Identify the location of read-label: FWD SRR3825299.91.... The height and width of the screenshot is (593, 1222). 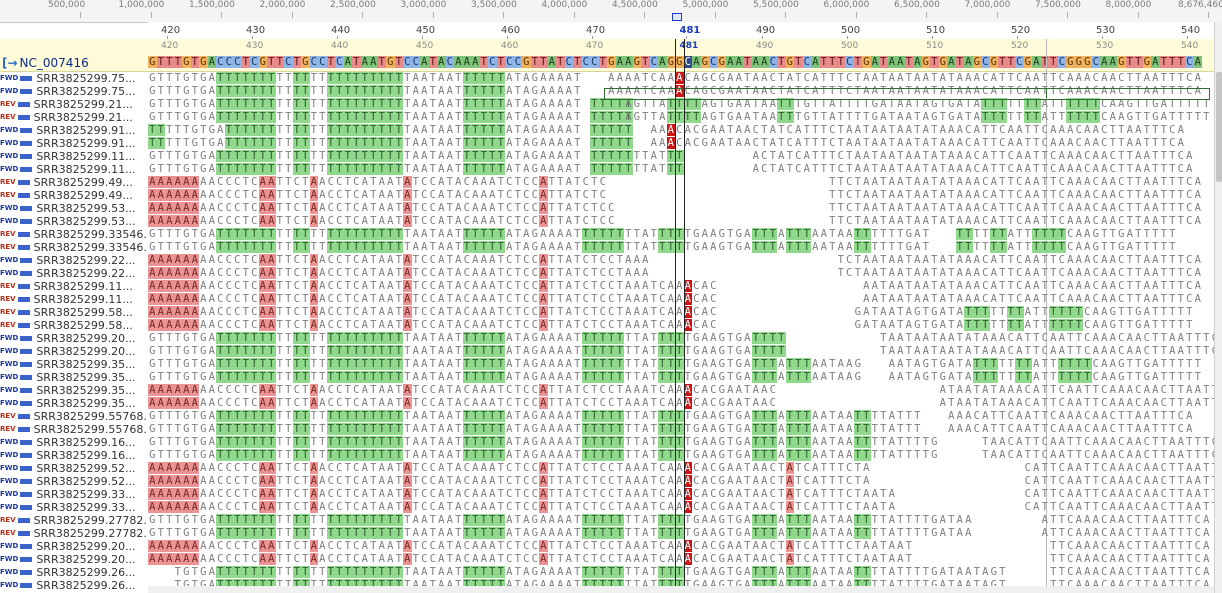
(74, 143).